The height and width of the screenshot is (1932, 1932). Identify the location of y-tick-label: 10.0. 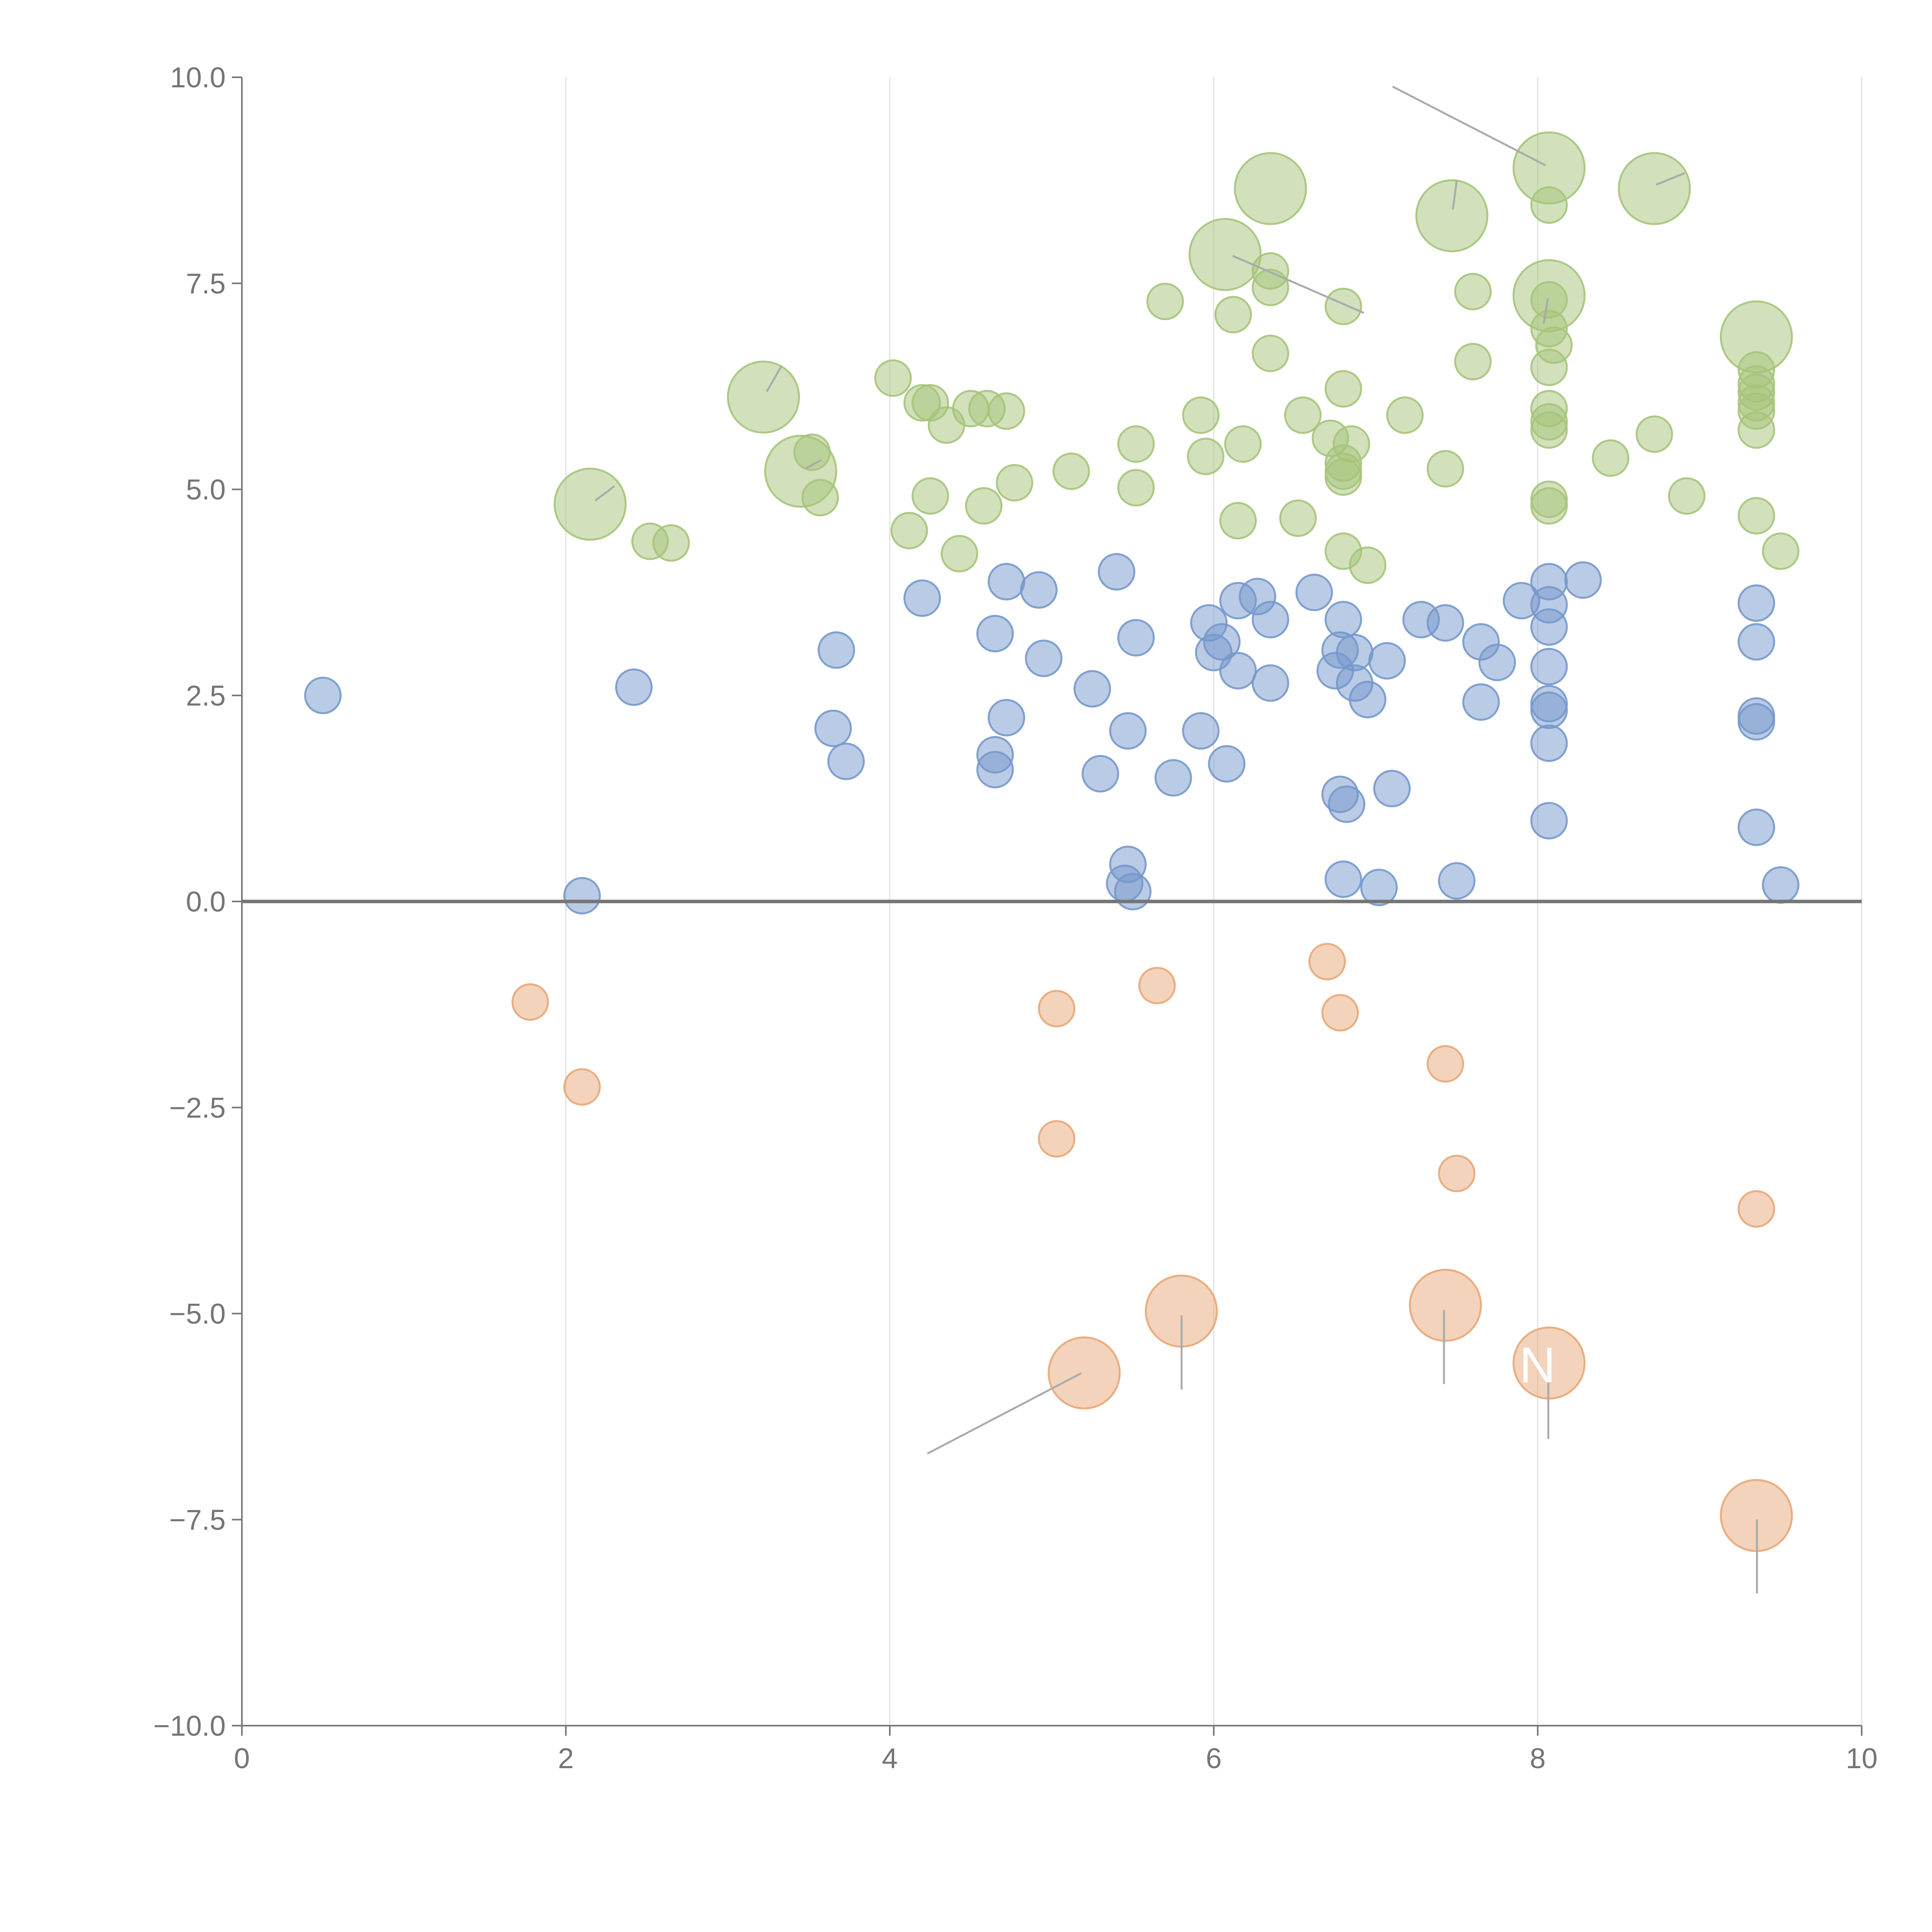
(198, 78).